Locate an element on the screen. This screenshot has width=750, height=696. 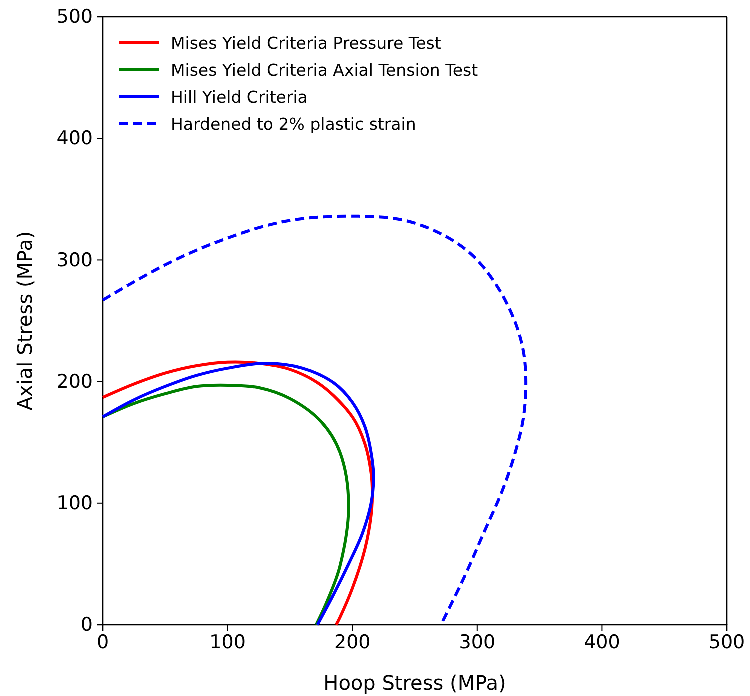
x-axis-title: Hoop Stress (MPa) is located at coordinates (415, 683).